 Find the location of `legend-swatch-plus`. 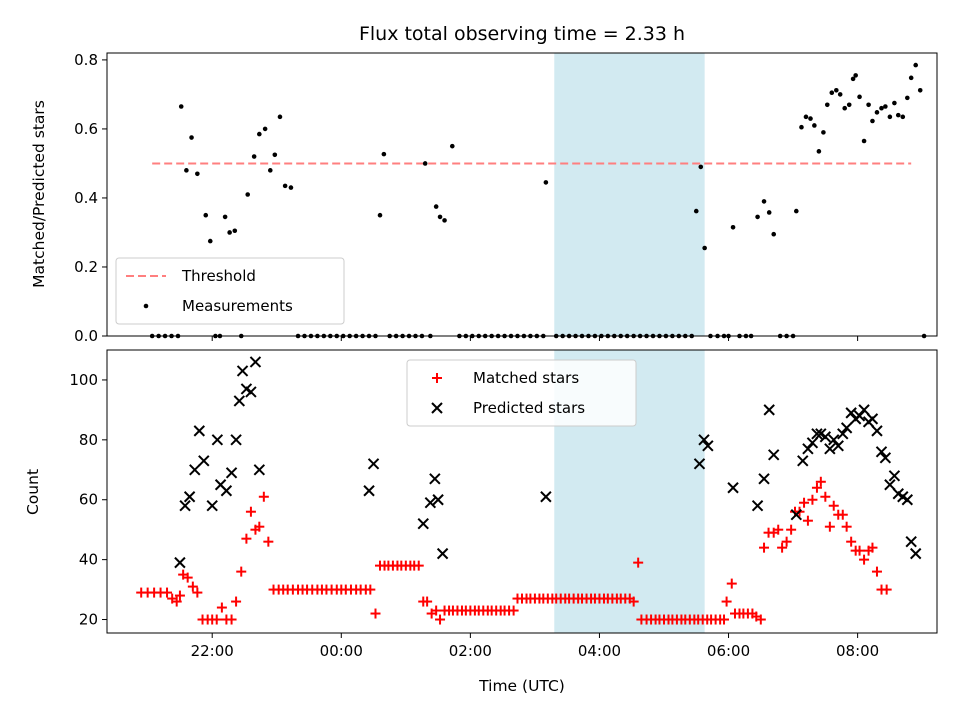

legend-swatch-plus is located at coordinates (437, 378).